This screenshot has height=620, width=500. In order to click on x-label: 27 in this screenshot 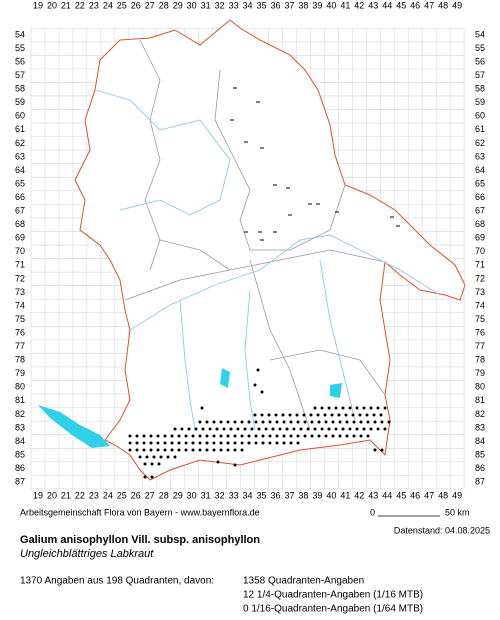, I will do `click(150, 495)`.